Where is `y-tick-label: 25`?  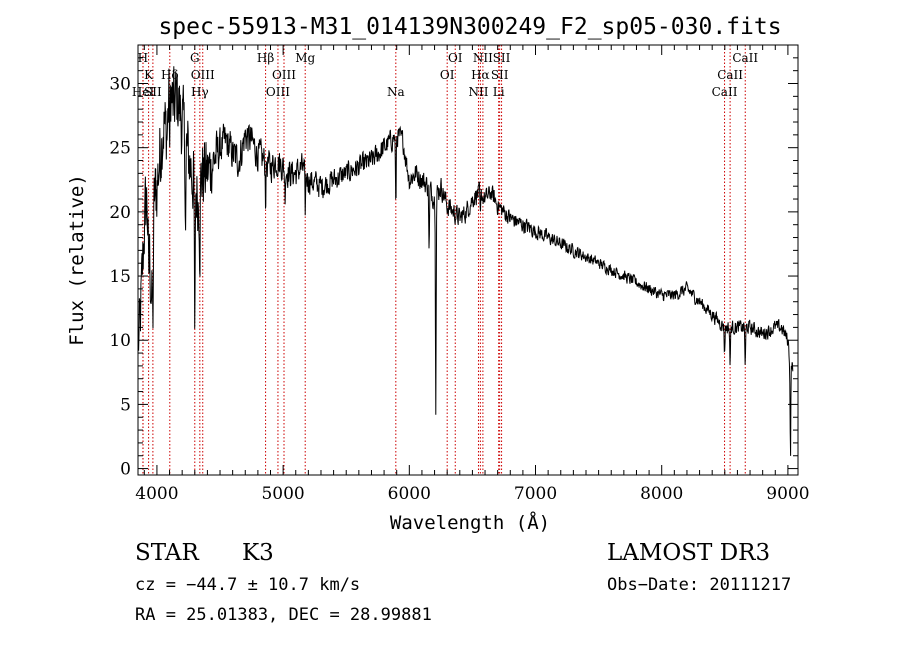
y-tick-label: 25 is located at coordinates (120, 149).